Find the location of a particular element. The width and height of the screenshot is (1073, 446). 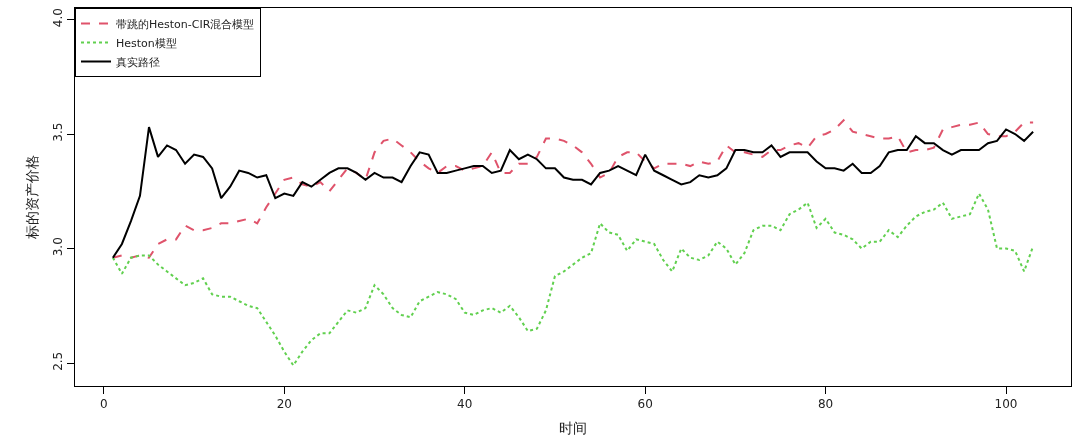

x-tick-label: 40 is located at coordinates (465, 404).